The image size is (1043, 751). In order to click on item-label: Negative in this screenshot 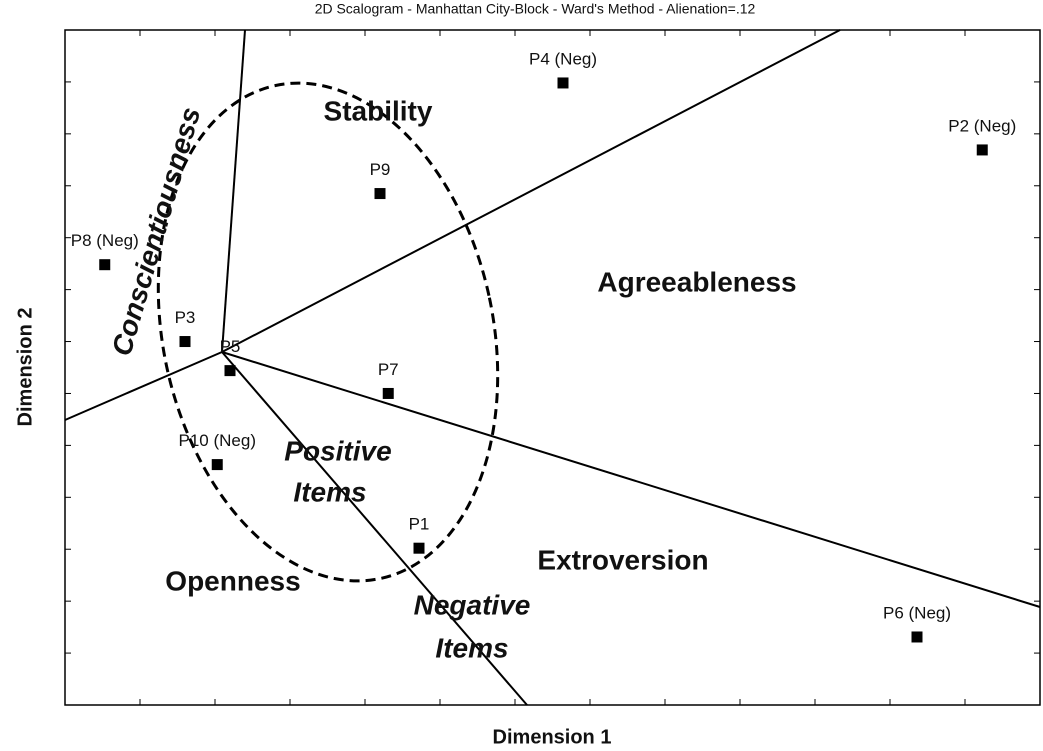, I will do `click(472, 604)`.